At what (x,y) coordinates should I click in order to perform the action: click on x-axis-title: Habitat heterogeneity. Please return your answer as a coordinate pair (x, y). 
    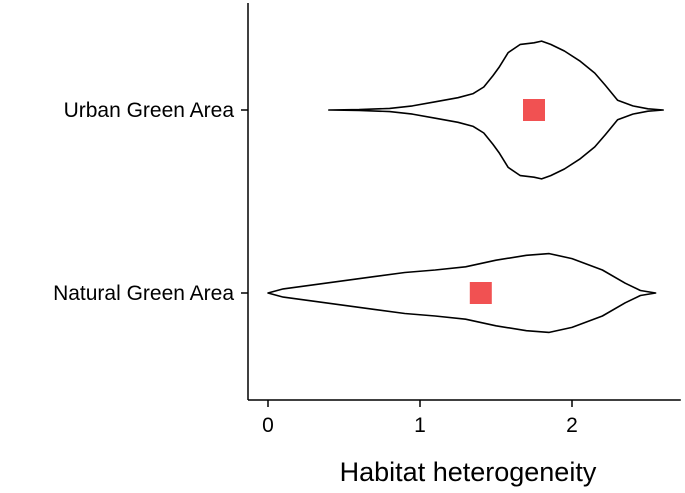
    Looking at the image, I should click on (468, 472).